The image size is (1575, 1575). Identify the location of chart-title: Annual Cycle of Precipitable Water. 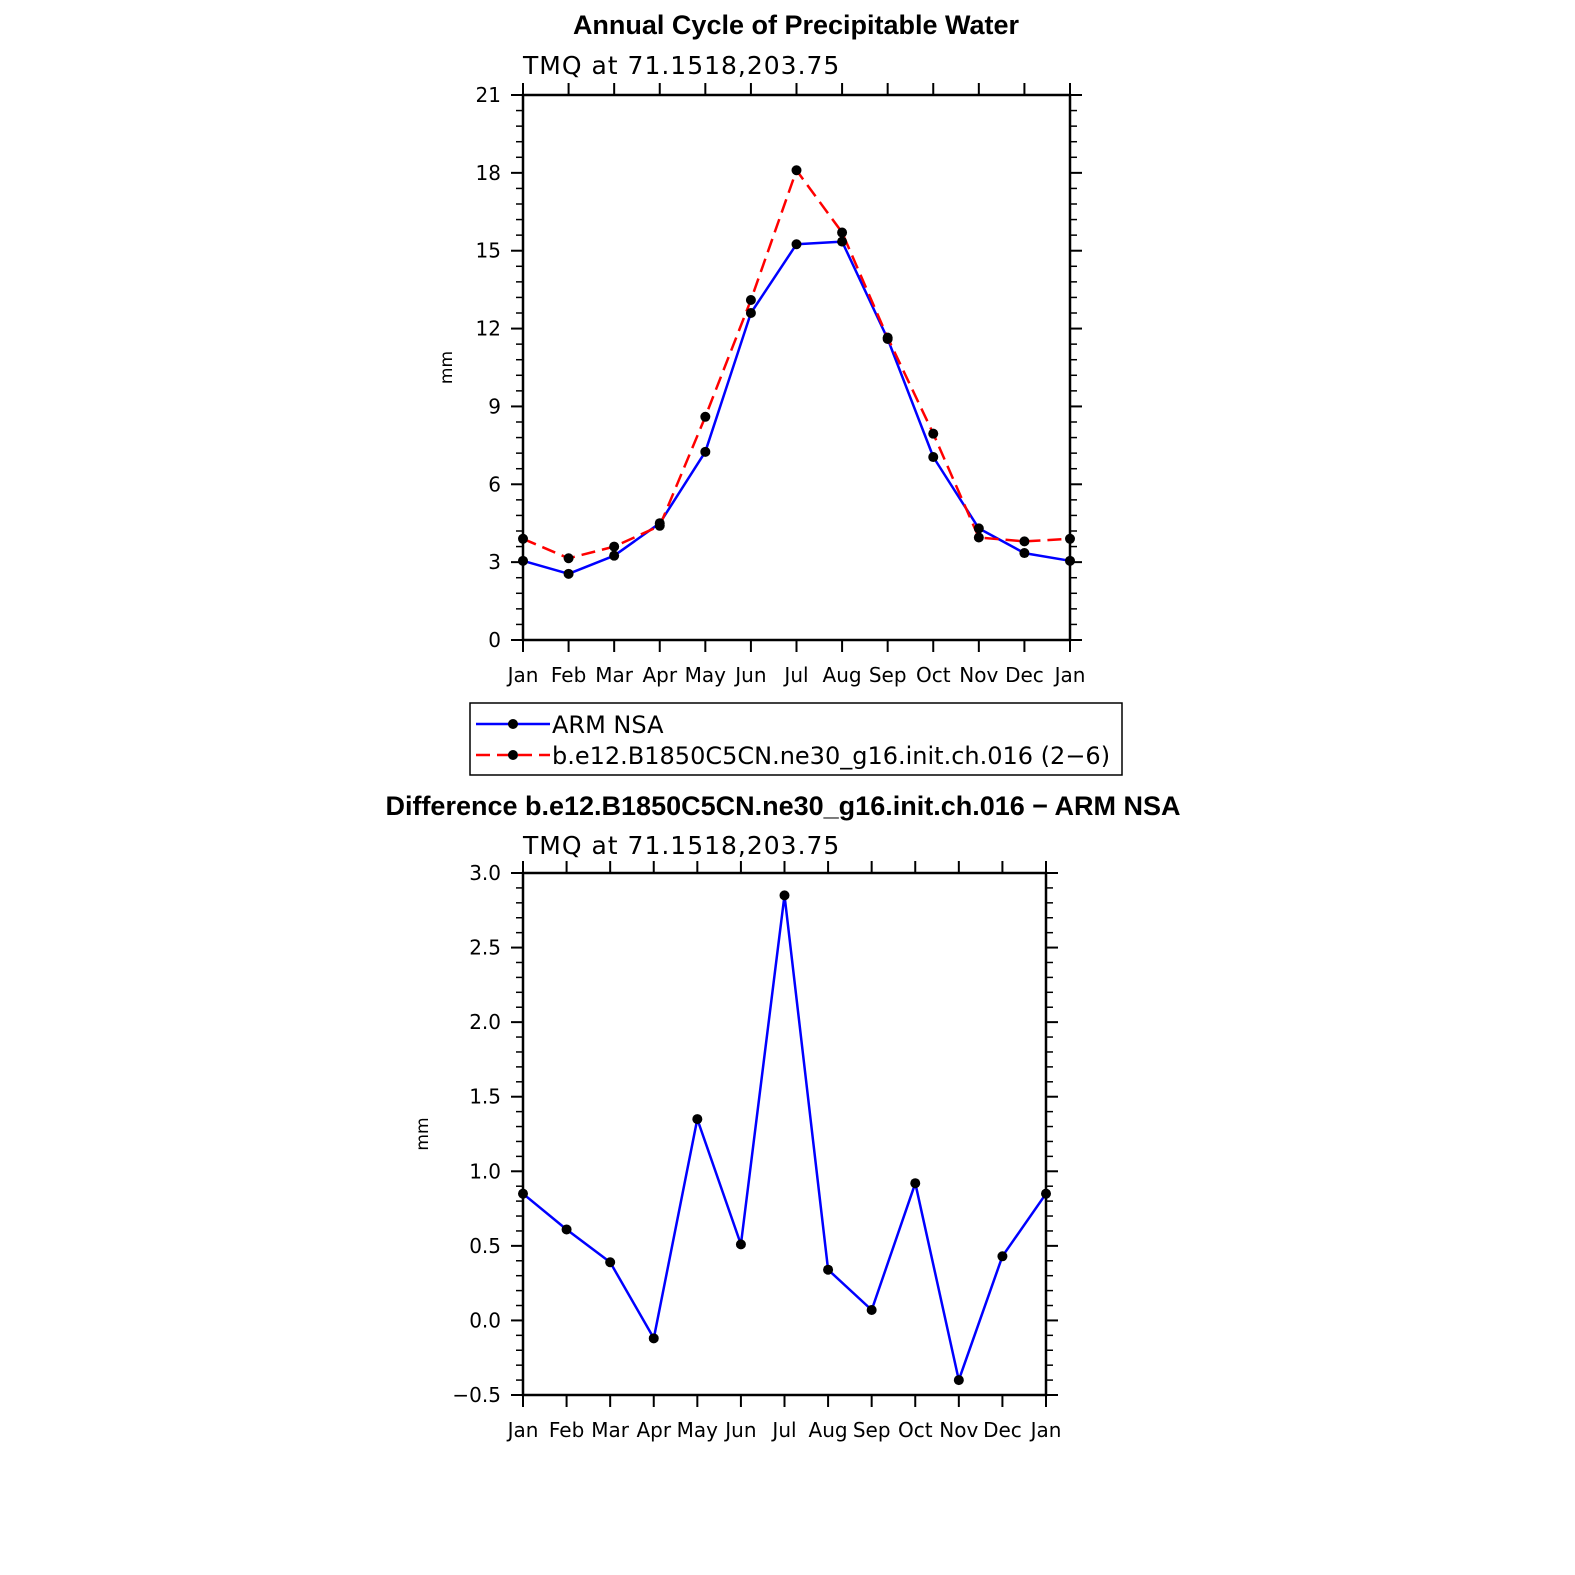
(796, 25).